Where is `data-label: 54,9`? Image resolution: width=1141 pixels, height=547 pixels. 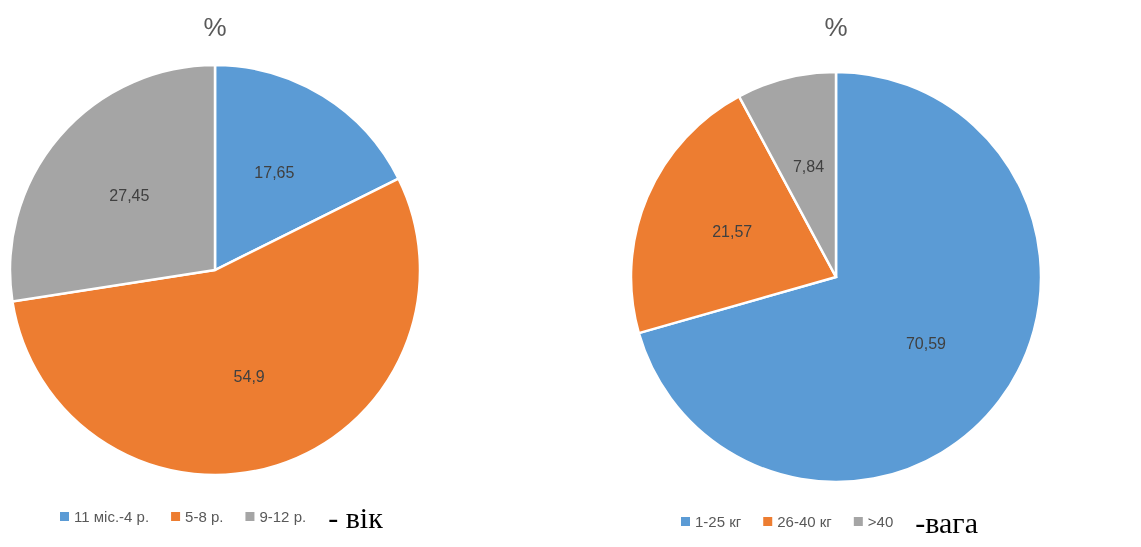 data-label: 54,9 is located at coordinates (249, 376).